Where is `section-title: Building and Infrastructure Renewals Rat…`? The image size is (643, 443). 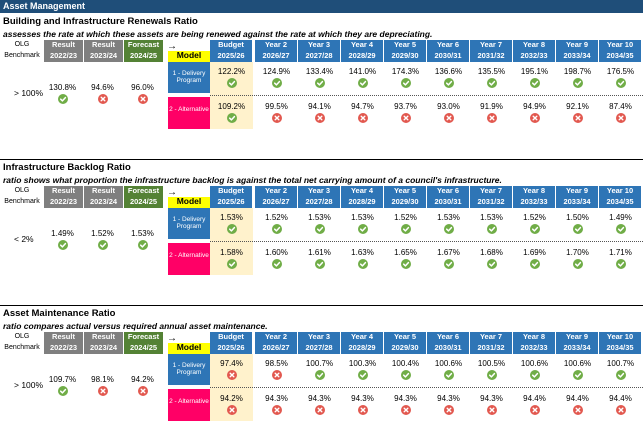
section-title: Building and Infrastructure Renewals Rat… is located at coordinates (100, 21).